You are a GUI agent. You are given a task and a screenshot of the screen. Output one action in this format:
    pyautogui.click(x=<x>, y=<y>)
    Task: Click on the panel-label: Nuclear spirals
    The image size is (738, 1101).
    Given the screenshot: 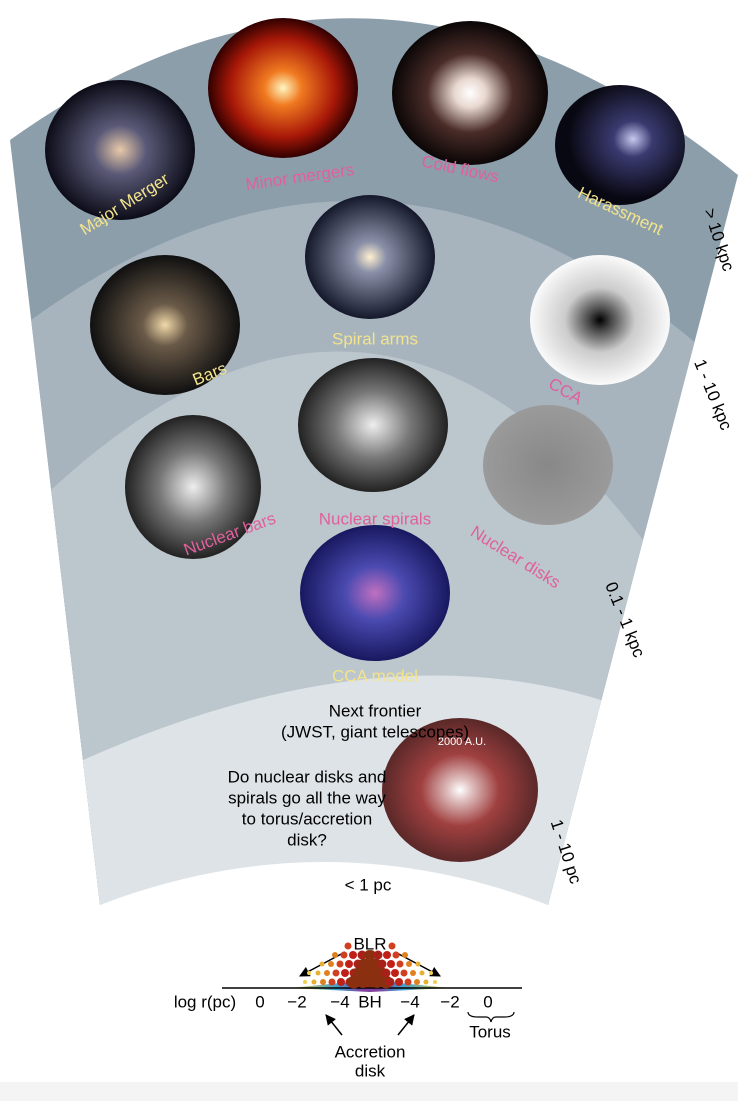 What is the action you would take?
    pyautogui.click(x=375, y=518)
    